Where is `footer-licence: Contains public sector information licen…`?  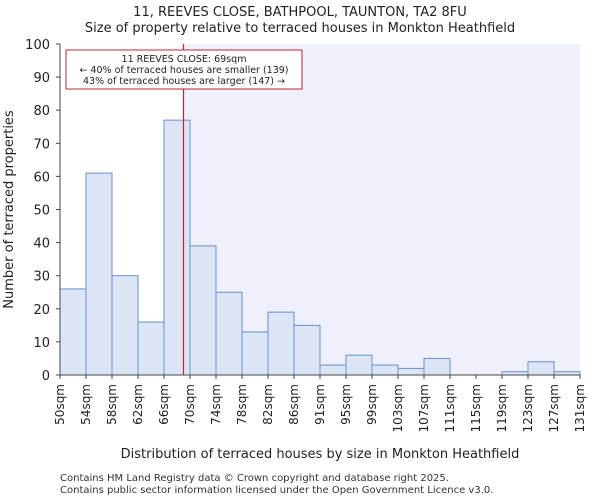
footer-licence: Contains public sector information licen… is located at coordinates (277, 490).